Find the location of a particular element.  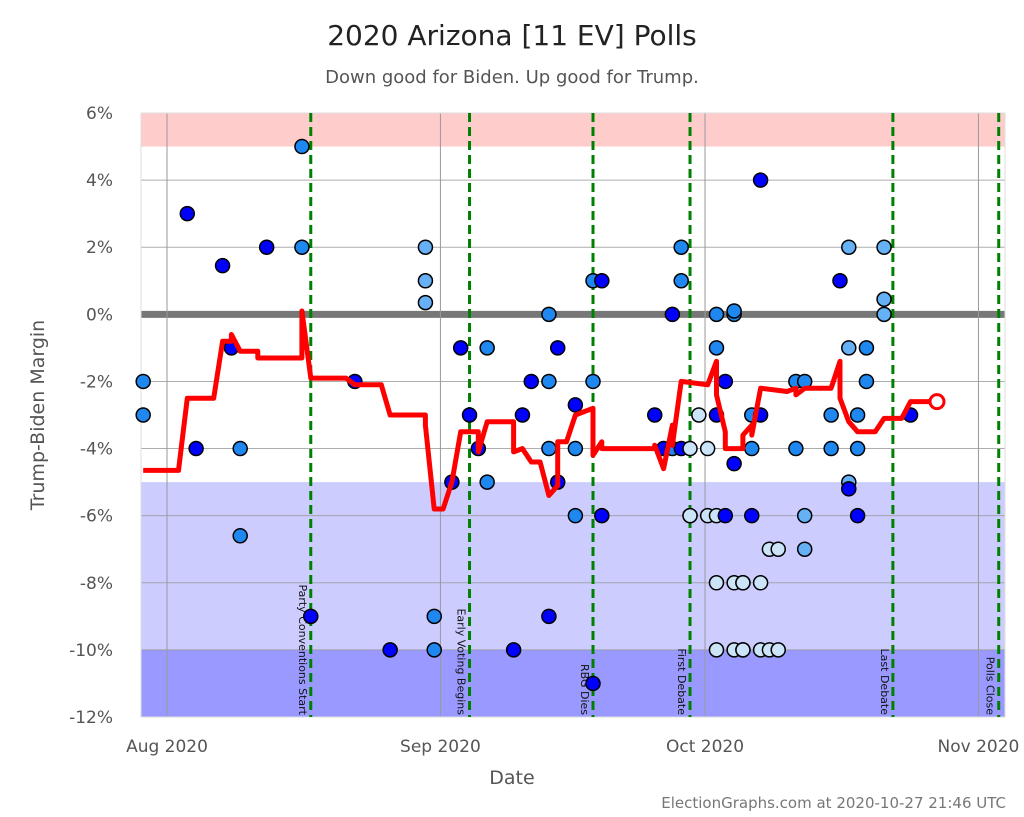

y-tick-label: -8% is located at coordinates (96, 584).